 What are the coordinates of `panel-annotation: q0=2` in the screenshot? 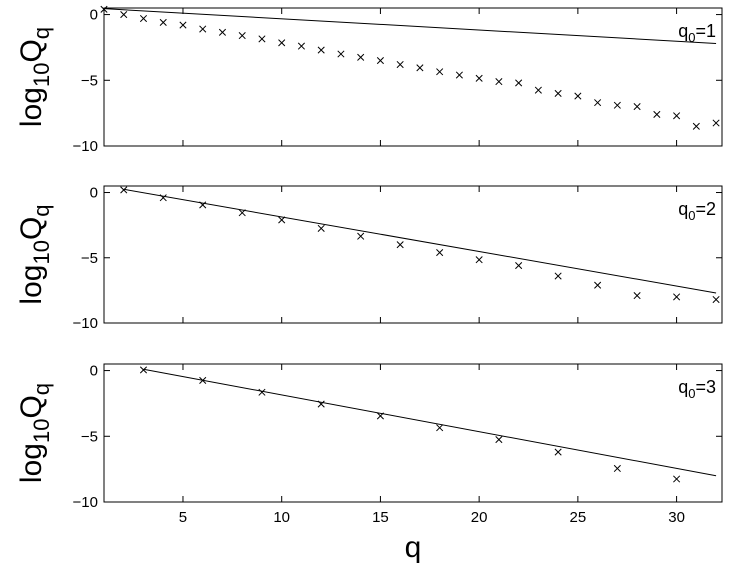 It's located at (697, 211).